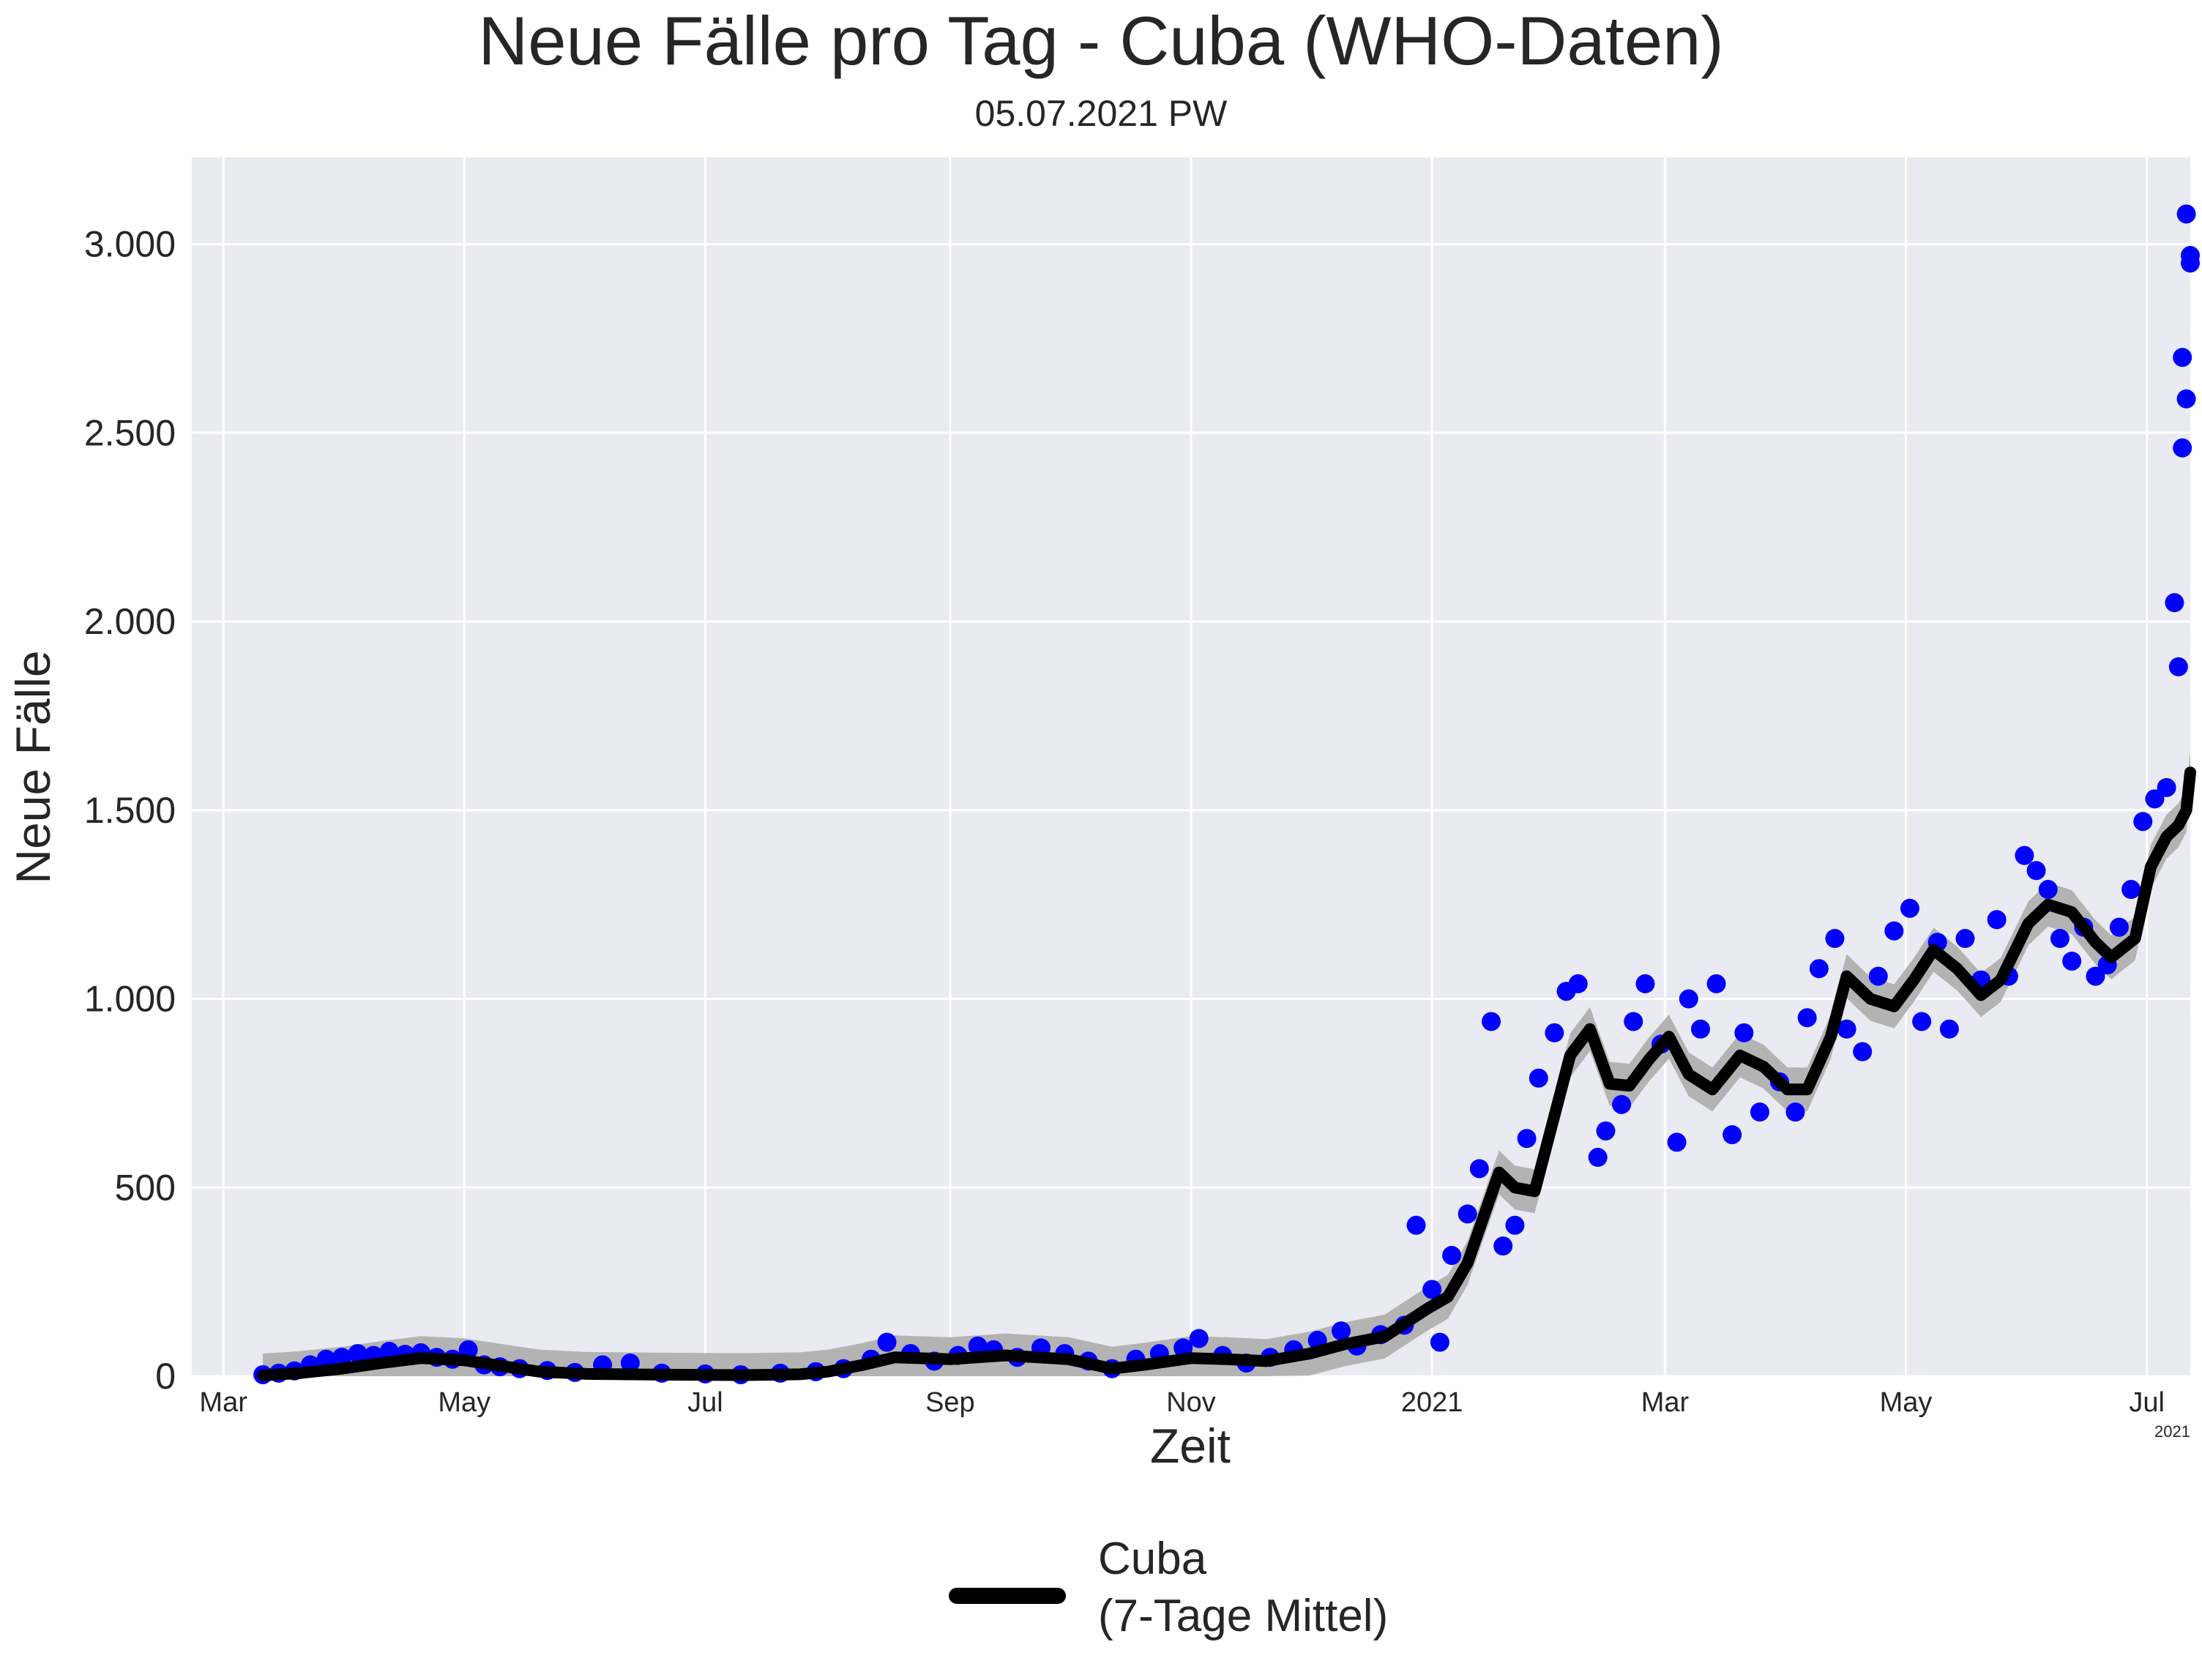 This screenshot has width=2202, height=1680. What do you see at coordinates (130, 432) in the screenshot?
I see `y-tick-label: 2.500` at bounding box center [130, 432].